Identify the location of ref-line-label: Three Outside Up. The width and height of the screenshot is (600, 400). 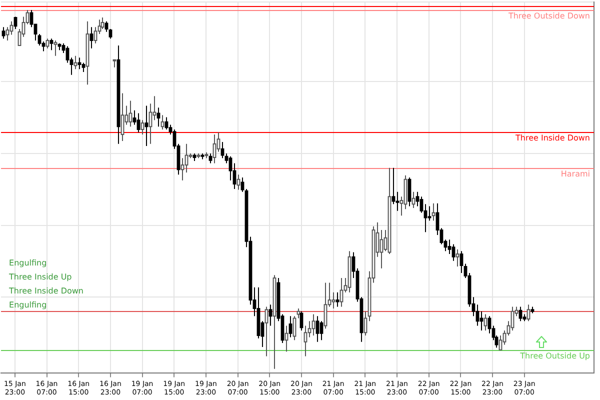
(554, 356).